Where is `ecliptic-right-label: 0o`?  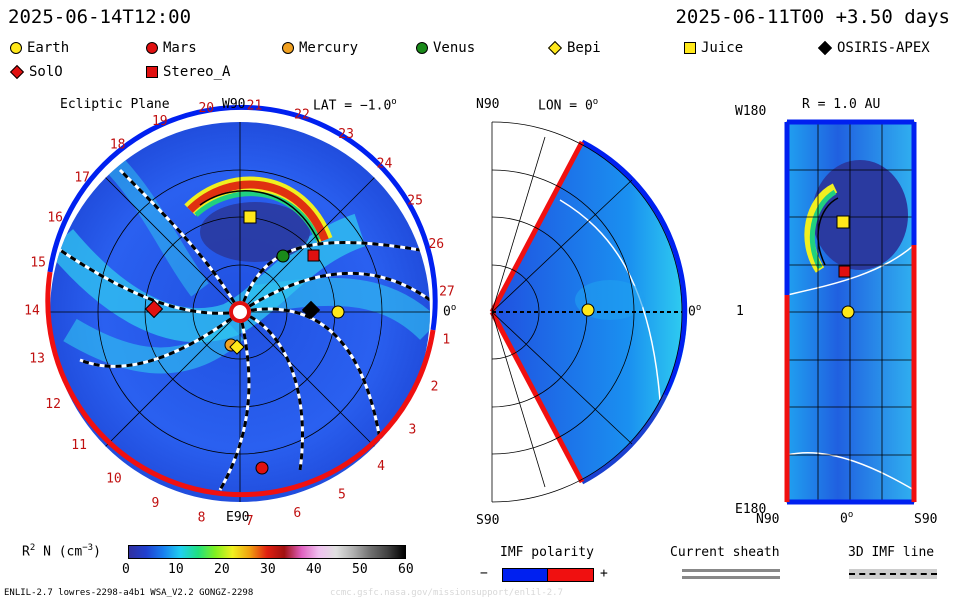 ecliptic-right-label: 0o is located at coordinates (450, 311).